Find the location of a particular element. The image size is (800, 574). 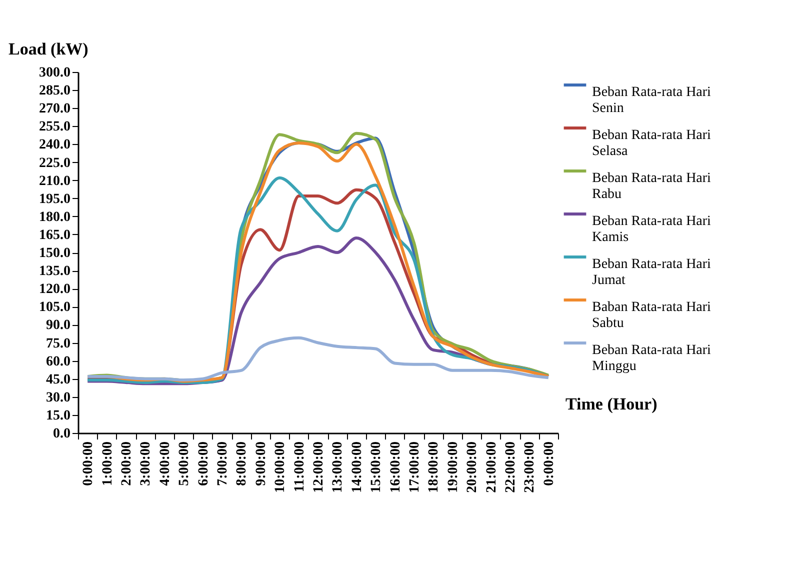

x-tick-label: 7:00:00 is located at coordinates (223, 464).